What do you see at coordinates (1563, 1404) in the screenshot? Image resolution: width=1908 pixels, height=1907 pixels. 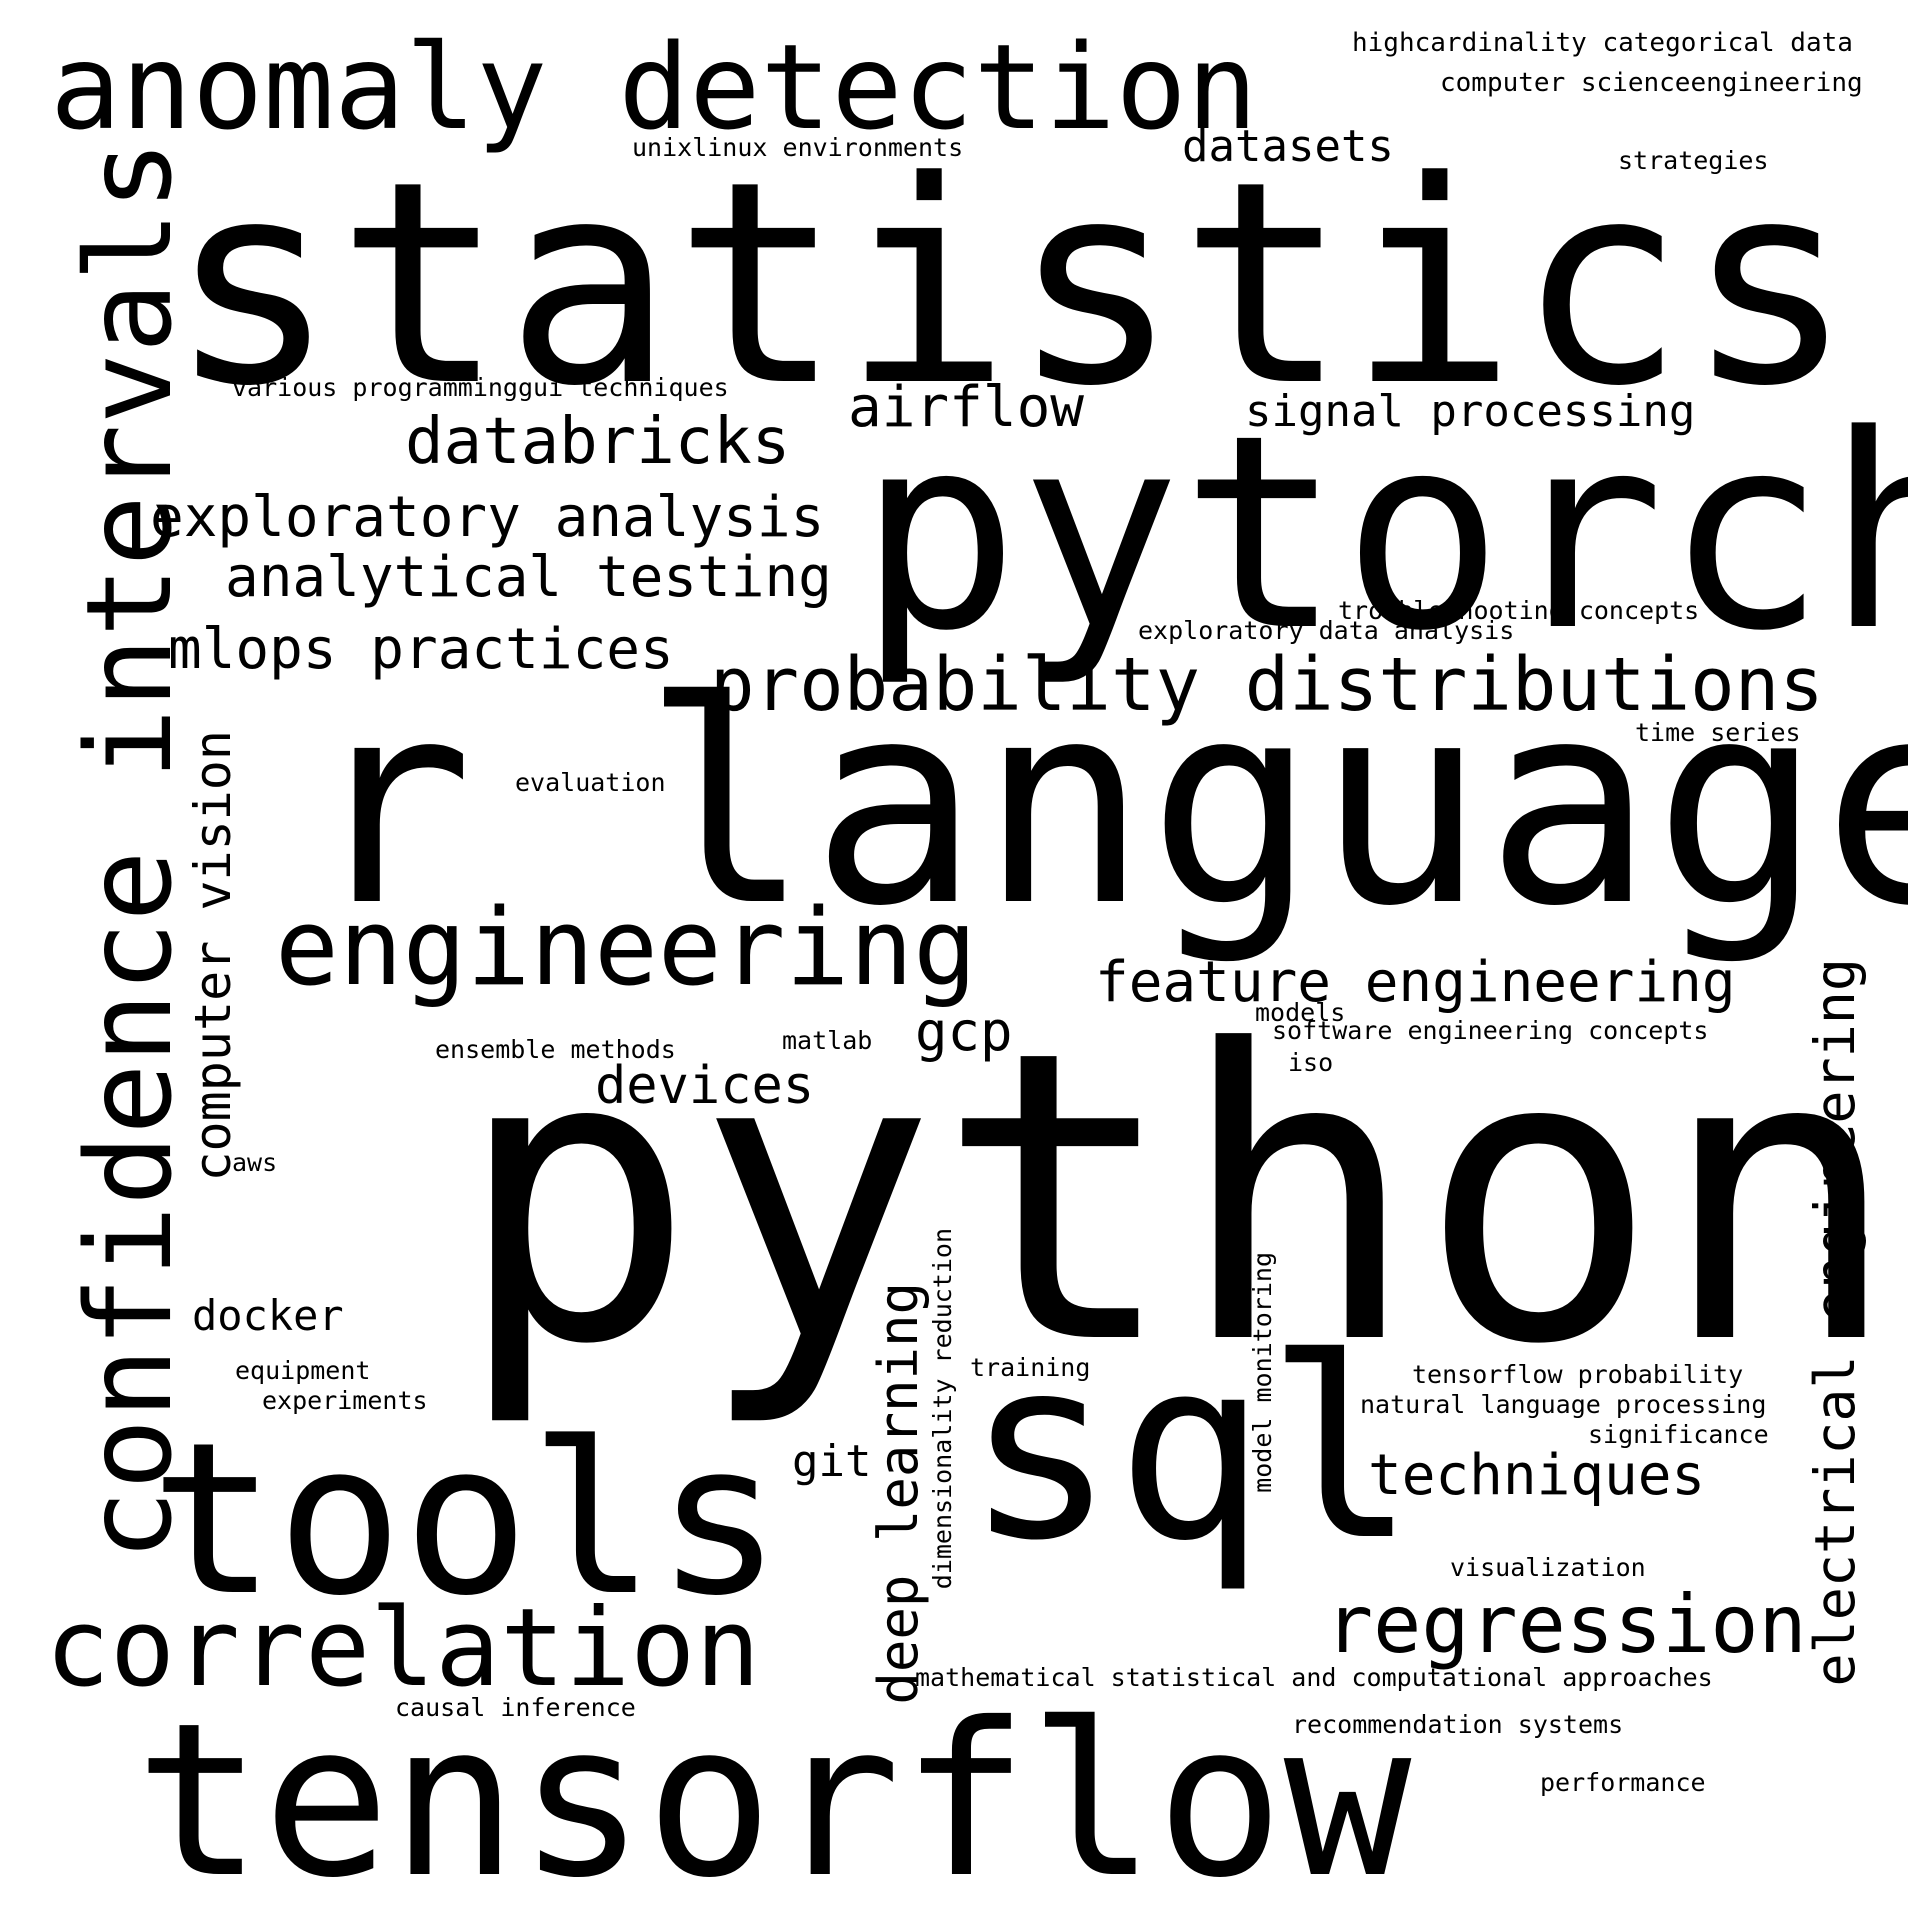 I see `word-natural-language-processing: natural language processing` at bounding box center [1563, 1404].